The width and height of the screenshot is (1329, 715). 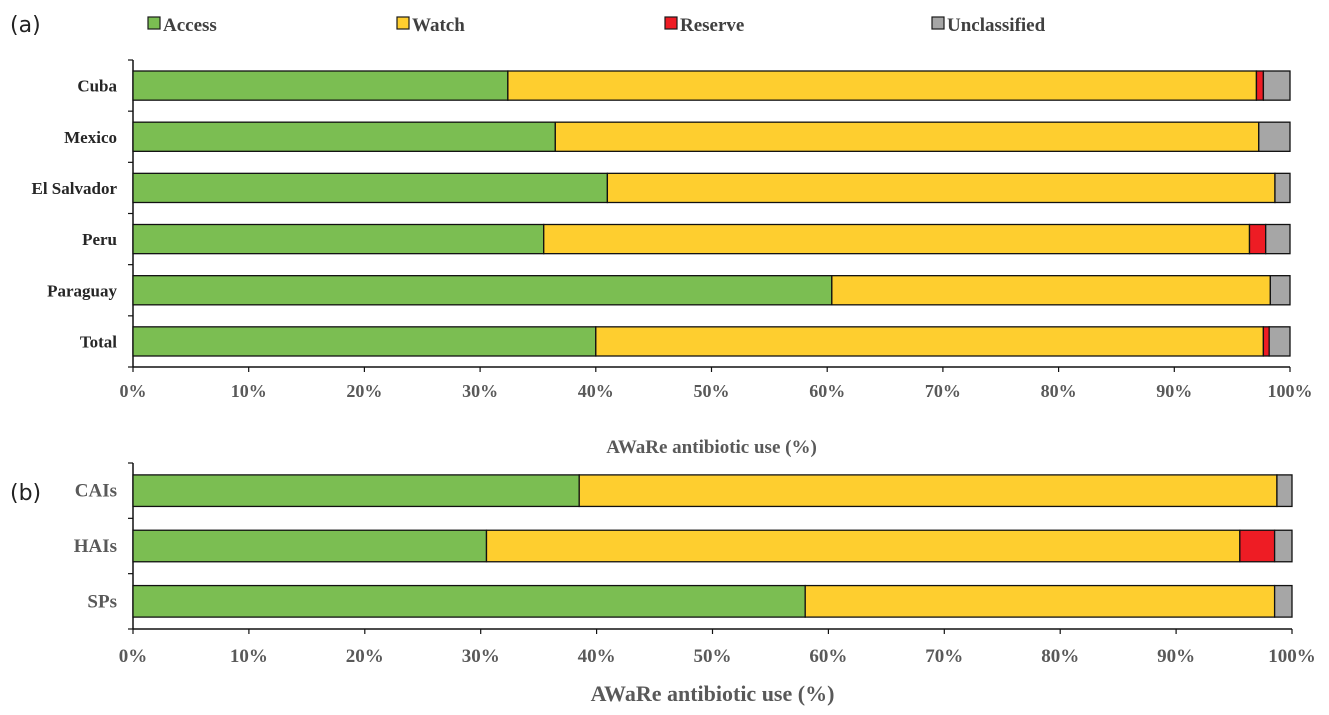 What do you see at coordinates (1282, 188) in the screenshot?
I see `panel-a-bar-el-salvador-unclassified` at bounding box center [1282, 188].